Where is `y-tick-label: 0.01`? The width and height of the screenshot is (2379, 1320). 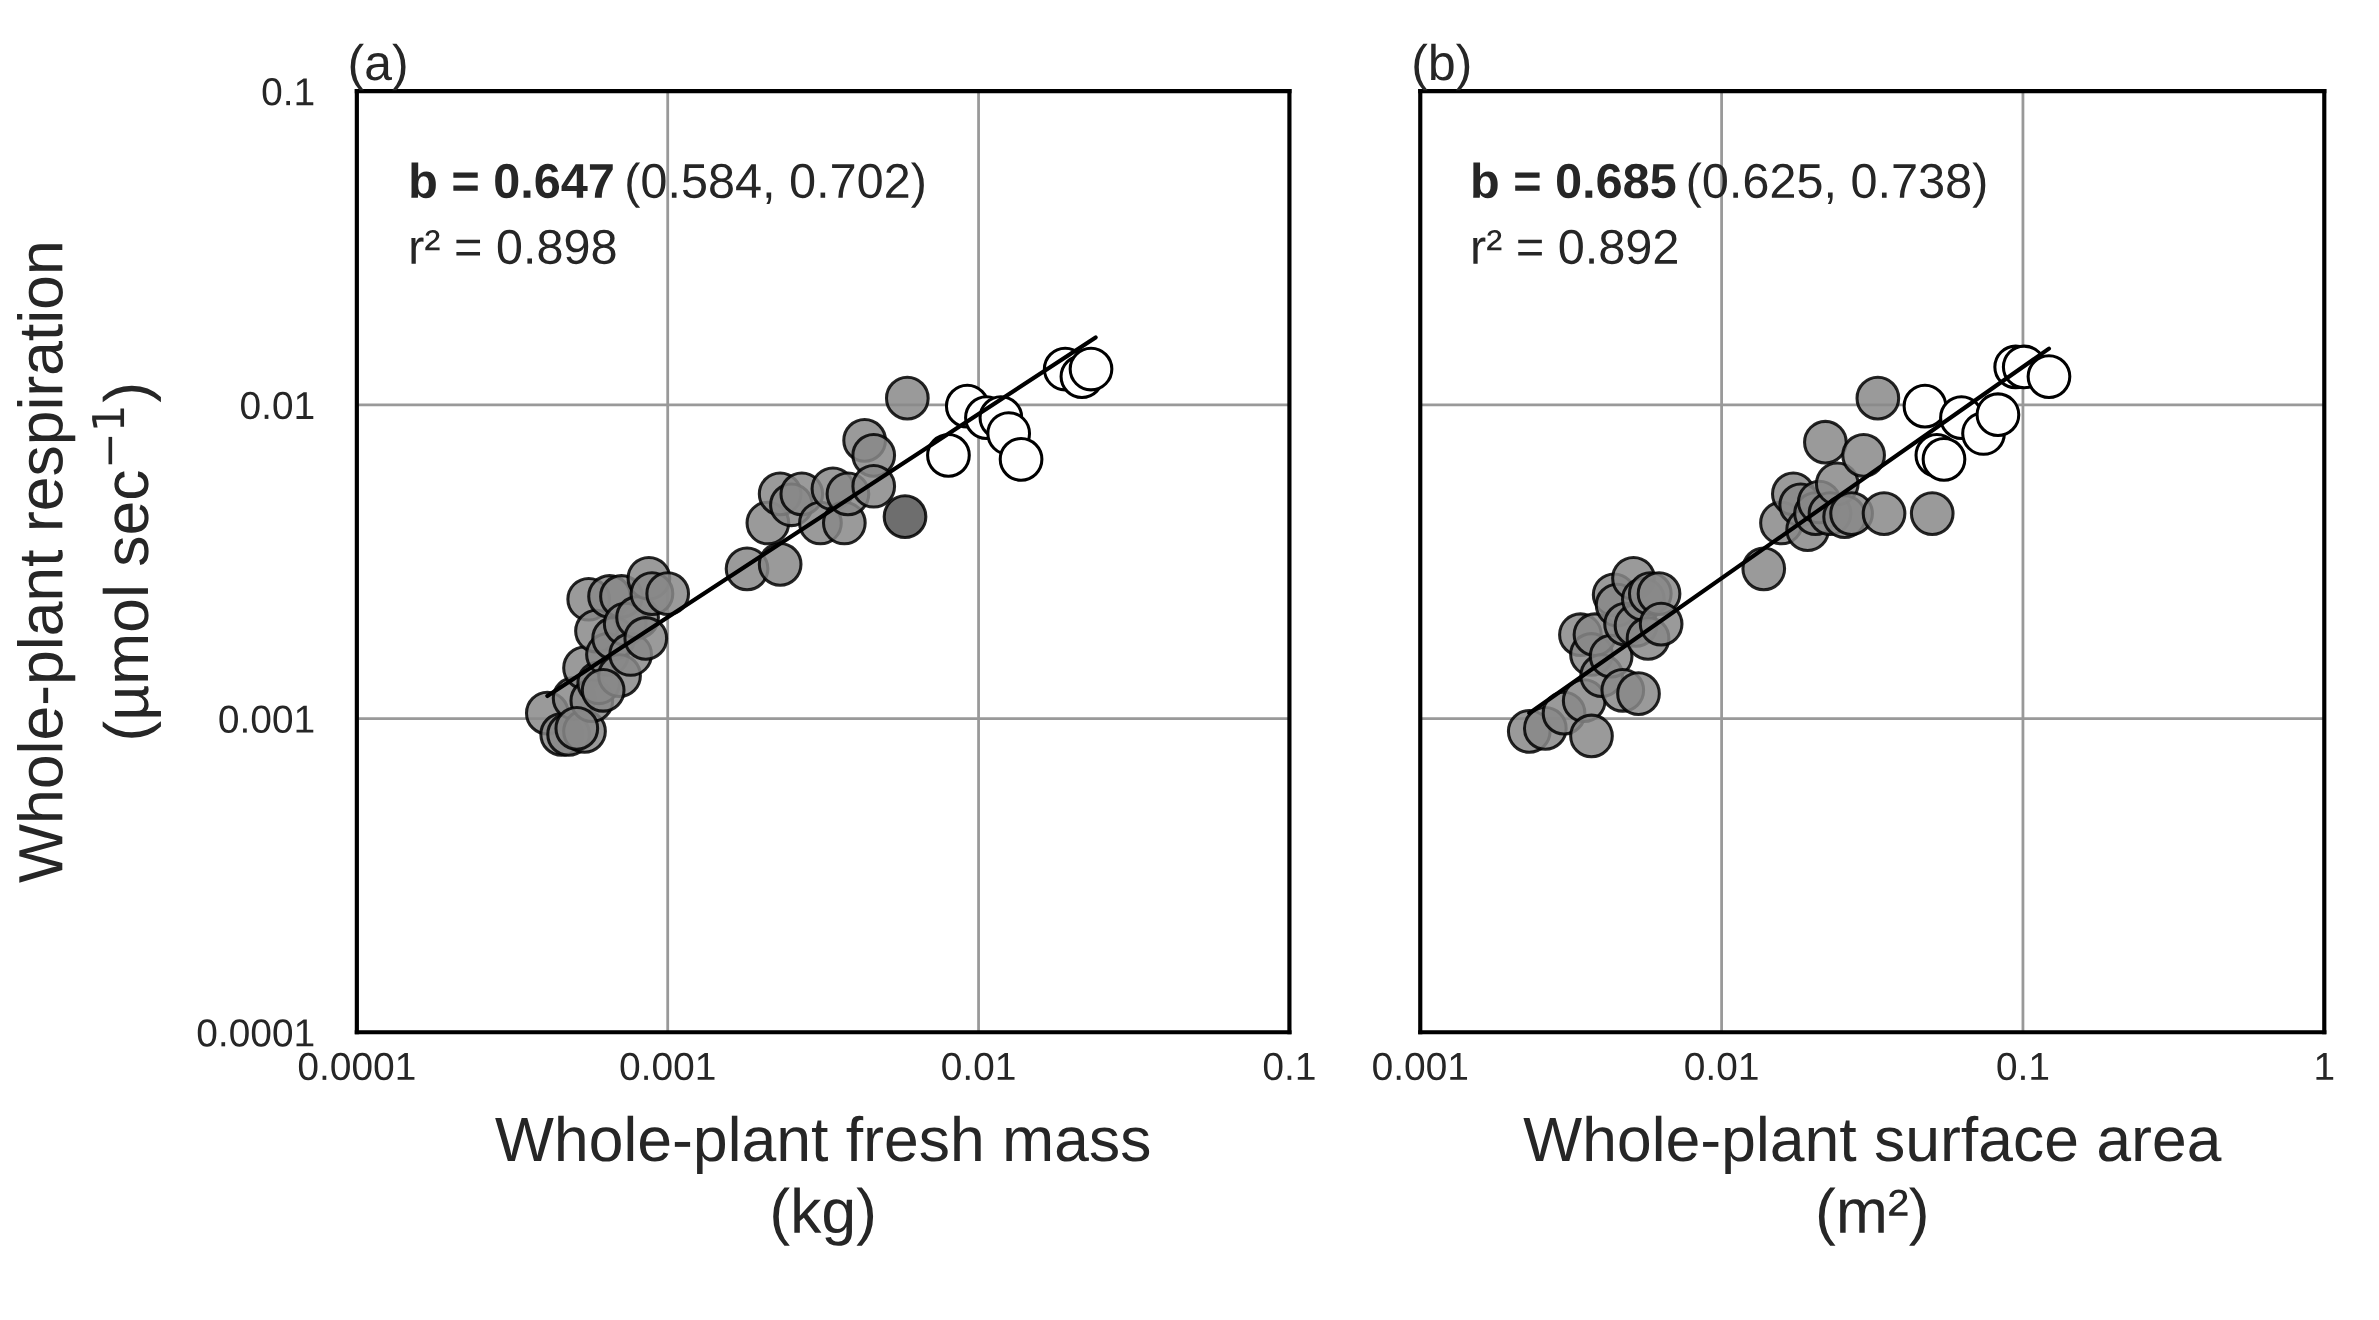 y-tick-label: 0.01 is located at coordinates (277, 405).